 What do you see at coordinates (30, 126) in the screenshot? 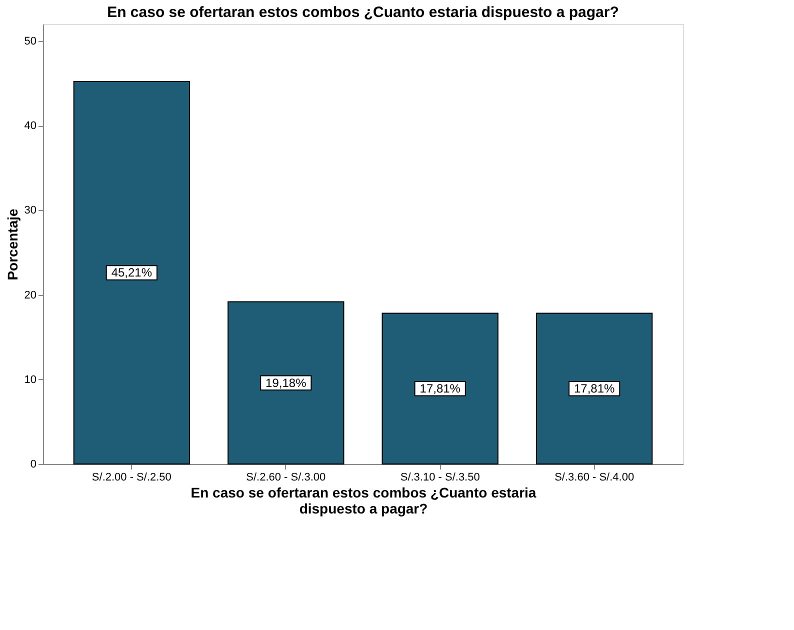
I see `y-tick-label: 40` at bounding box center [30, 126].